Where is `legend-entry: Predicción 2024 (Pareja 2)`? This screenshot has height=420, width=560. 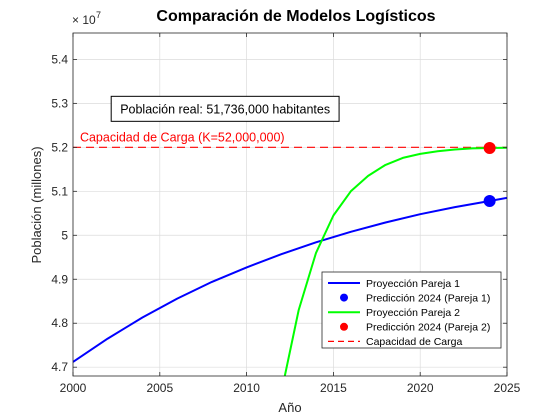 legend-entry: Predicción 2024 (Pareja 2) is located at coordinates (415, 328).